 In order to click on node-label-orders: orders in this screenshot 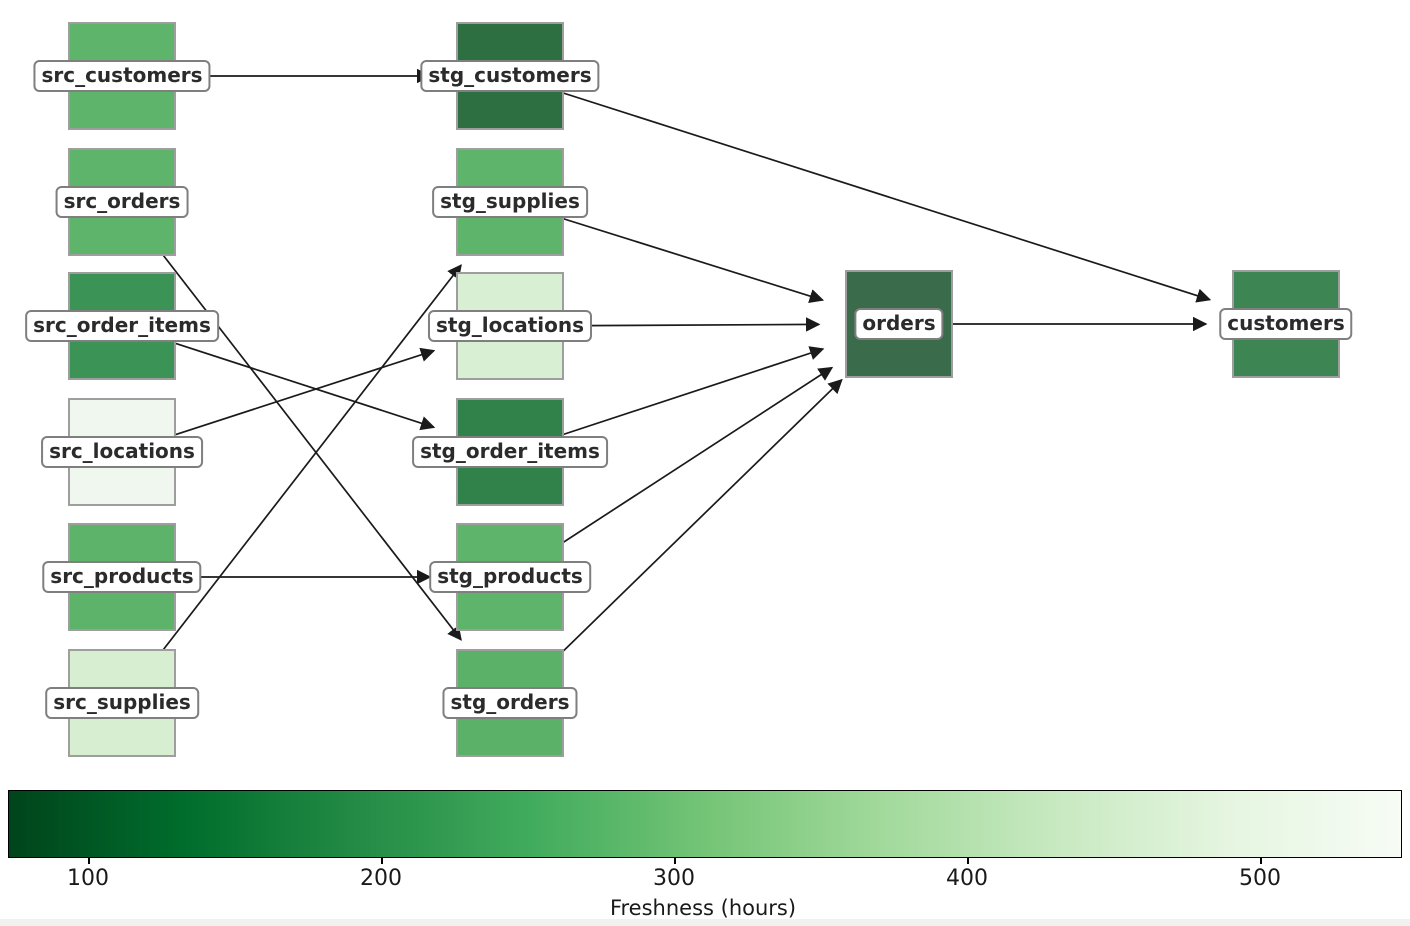, I will do `click(899, 324)`.